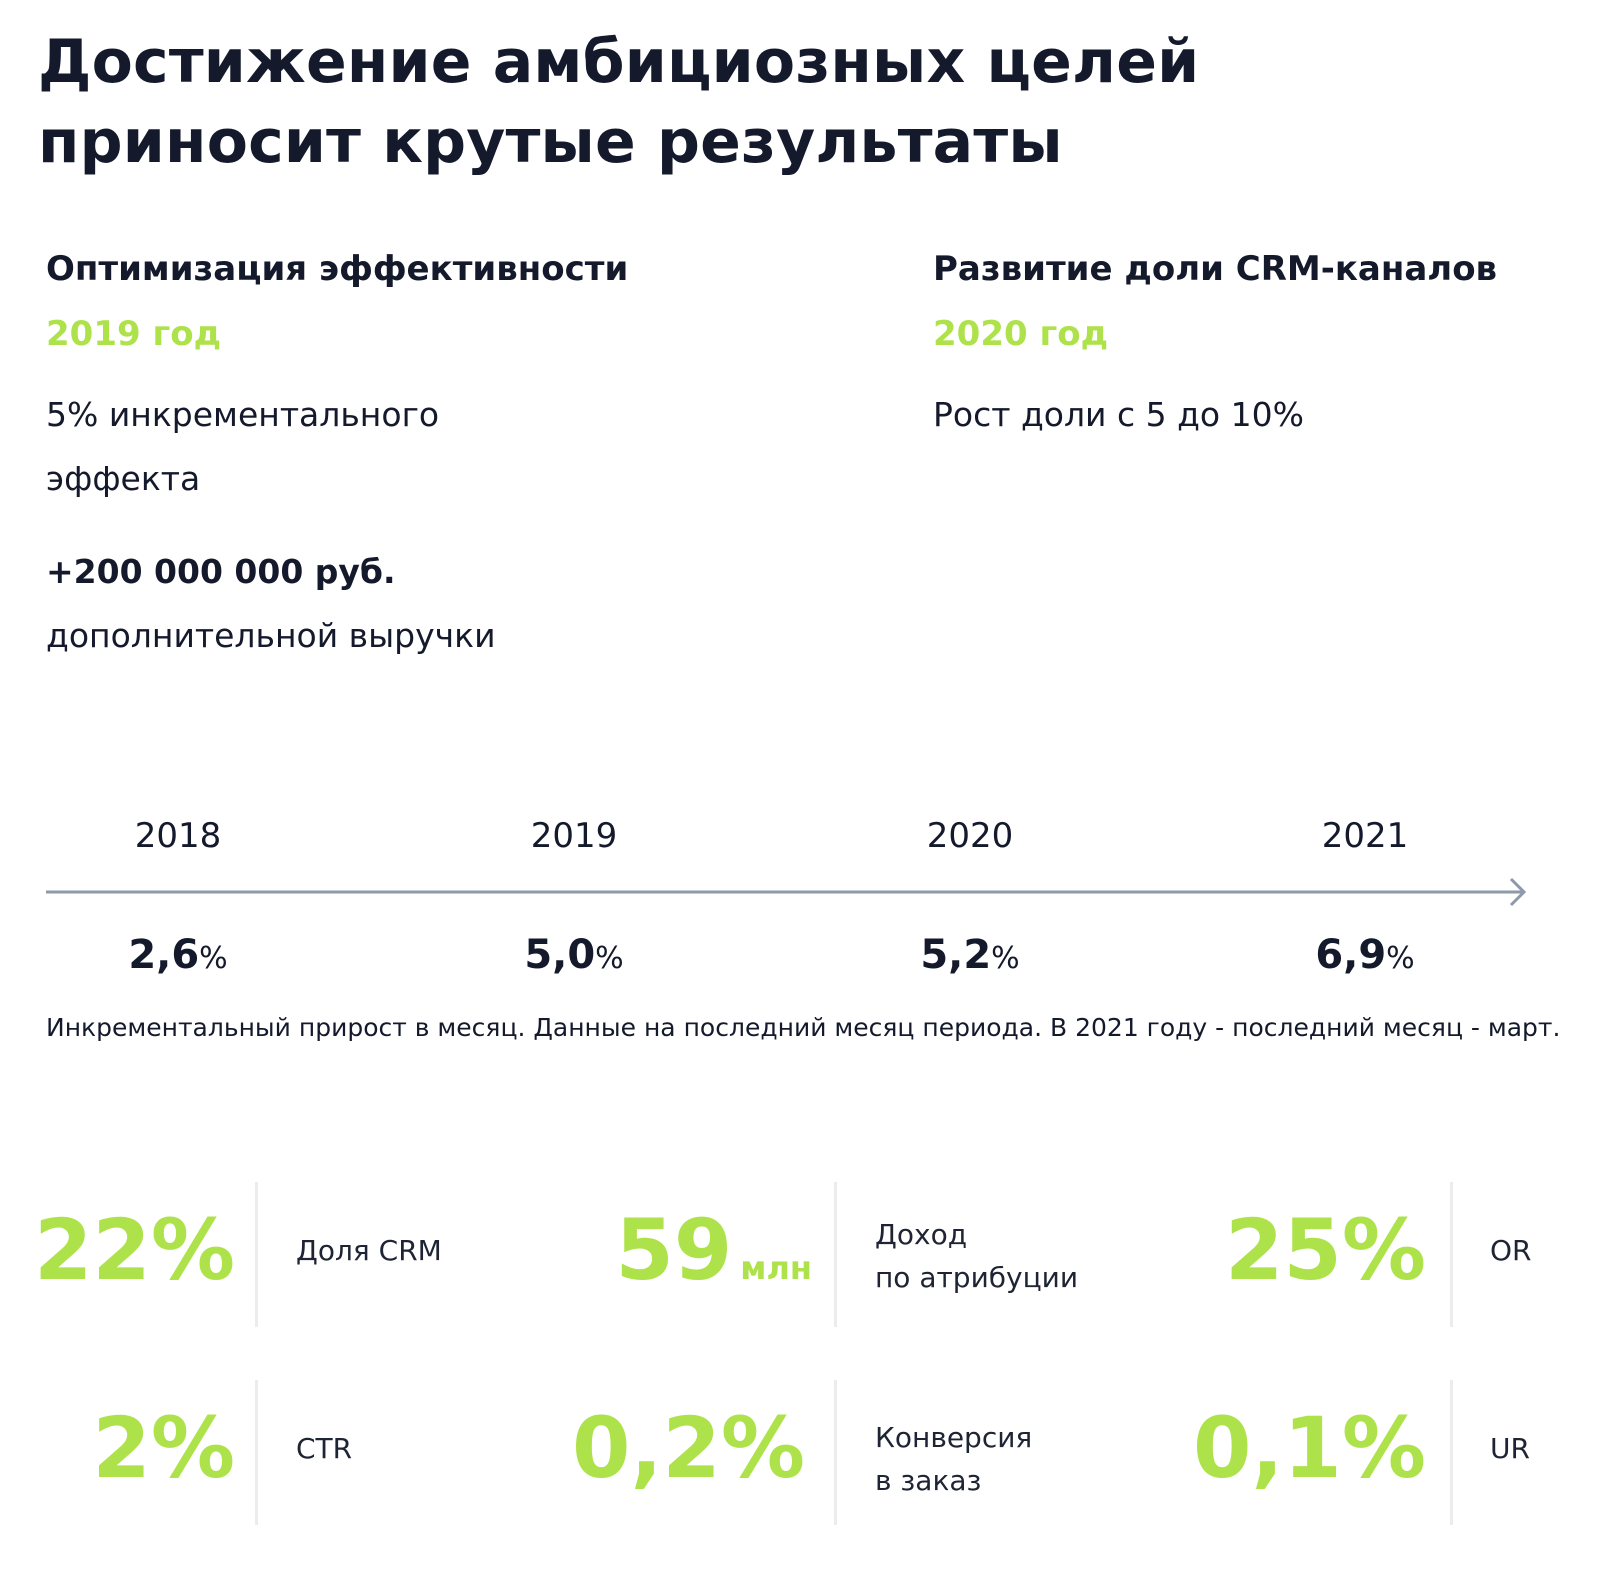 The image size is (1599, 1592). What do you see at coordinates (953, 1459) in the screenshot?
I see `metric-label: Конверсия в заказ` at bounding box center [953, 1459].